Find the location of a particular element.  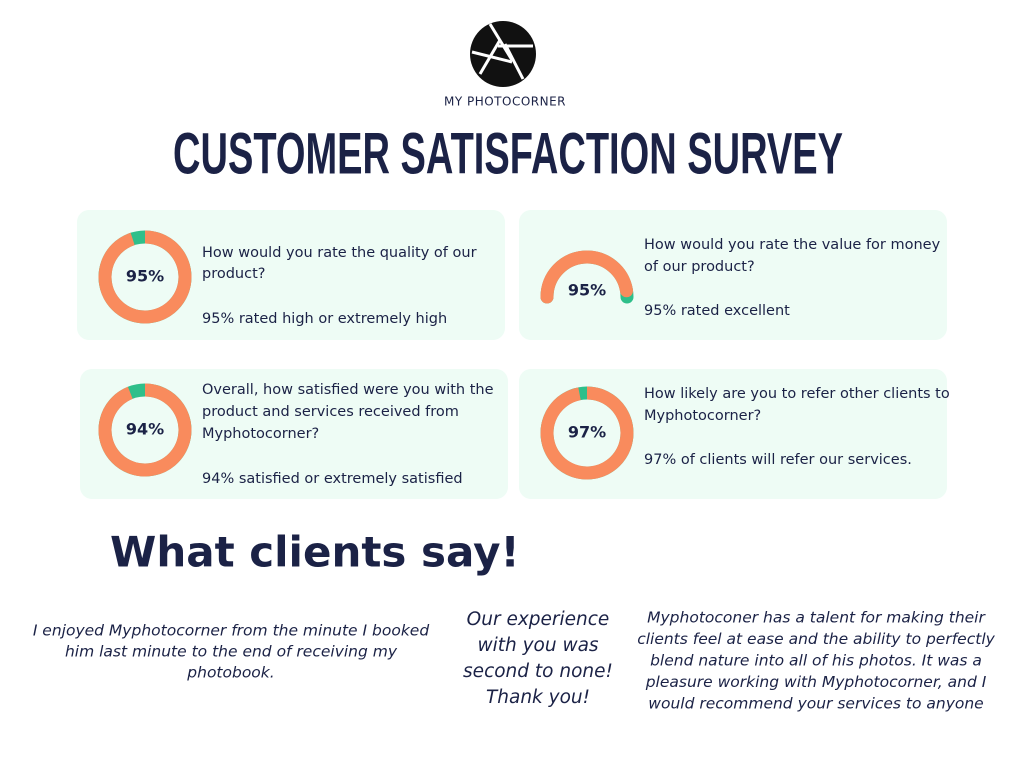

title: CUSTOMER SATISFACTION SURVEY is located at coordinates (508, 153).